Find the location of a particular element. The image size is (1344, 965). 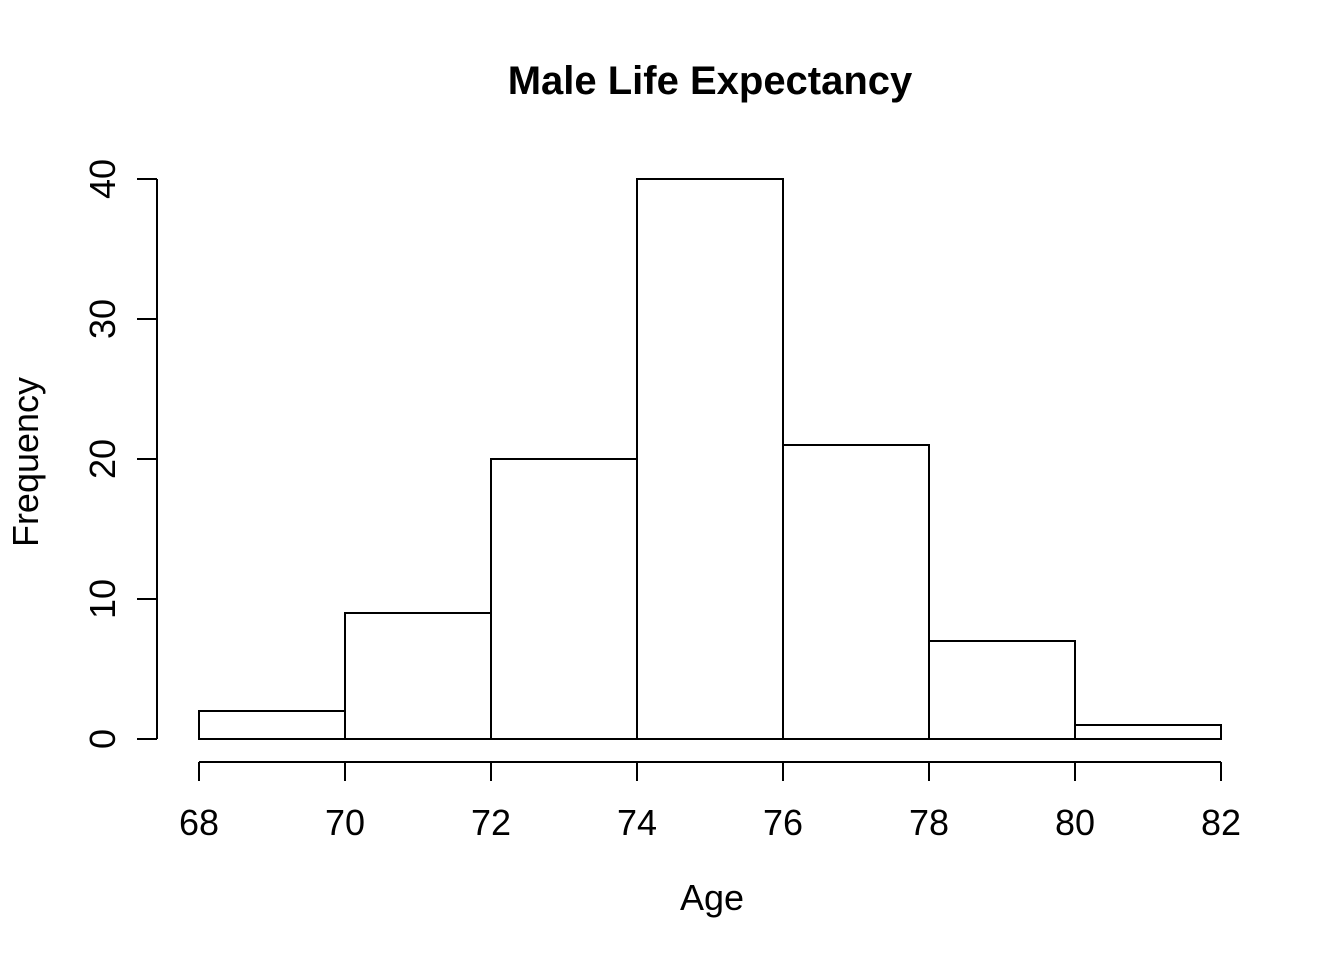

x-tick-label: 72 is located at coordinates (491, 822).